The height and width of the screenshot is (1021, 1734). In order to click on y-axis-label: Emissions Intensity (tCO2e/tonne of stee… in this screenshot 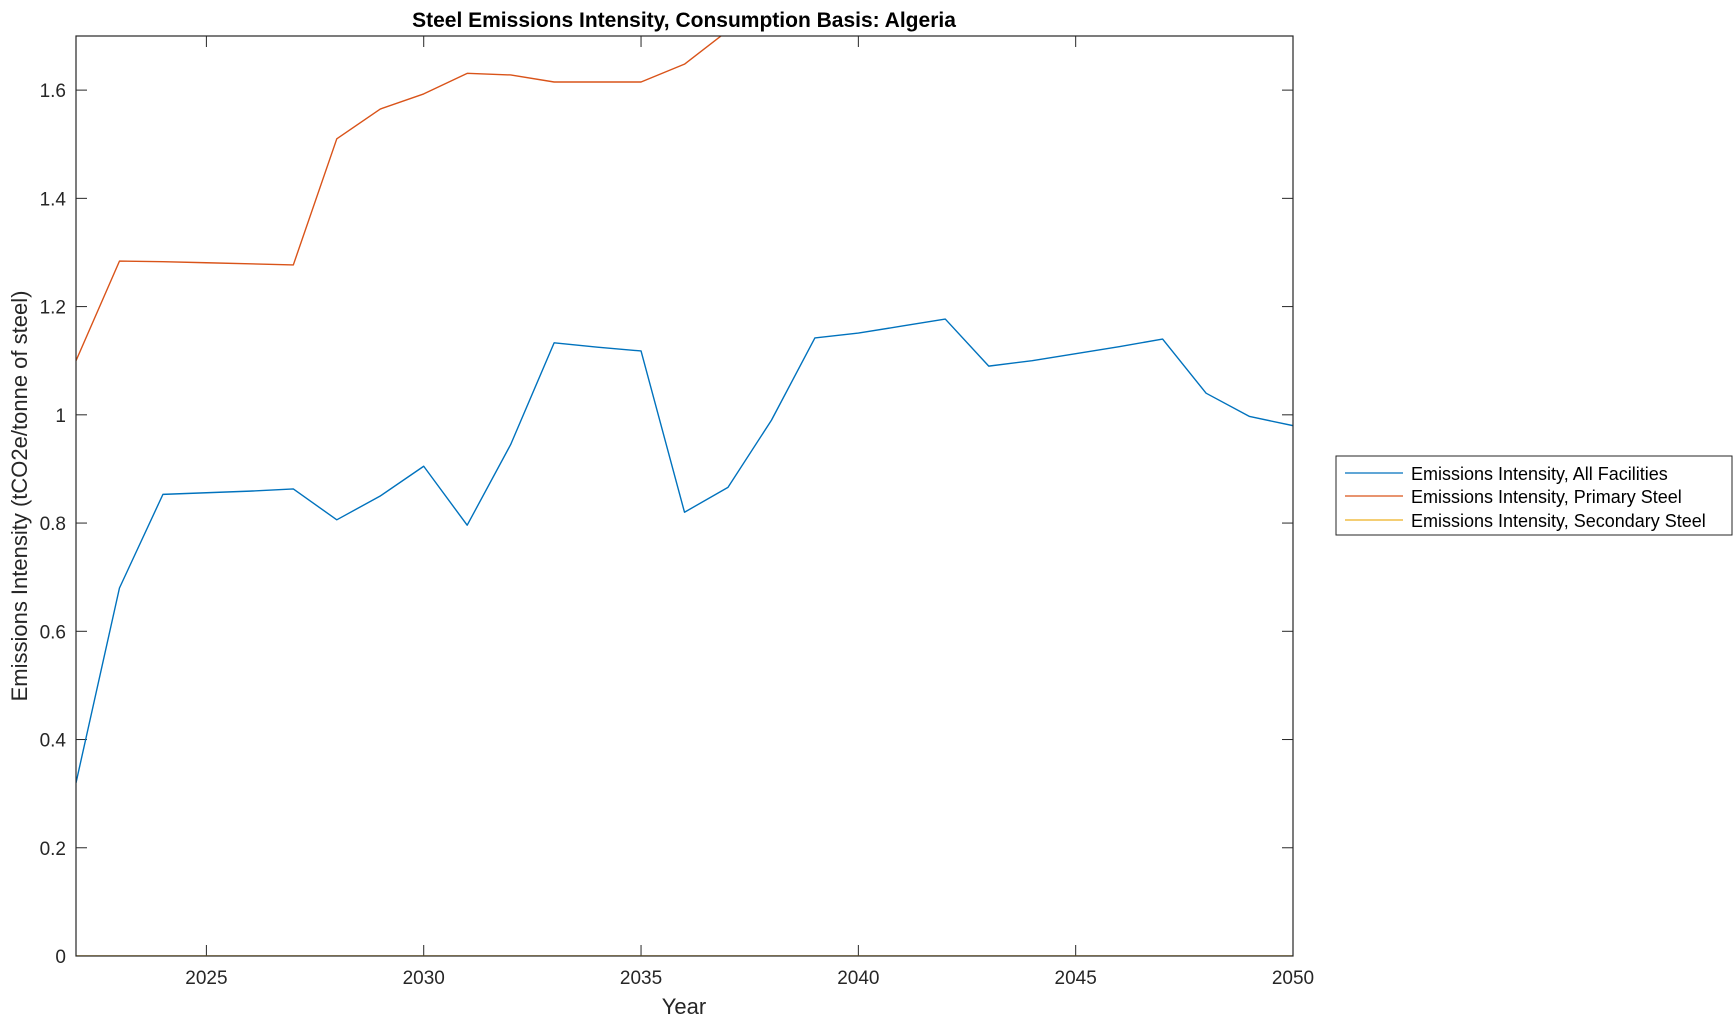, I will do `click(19, 496)`.